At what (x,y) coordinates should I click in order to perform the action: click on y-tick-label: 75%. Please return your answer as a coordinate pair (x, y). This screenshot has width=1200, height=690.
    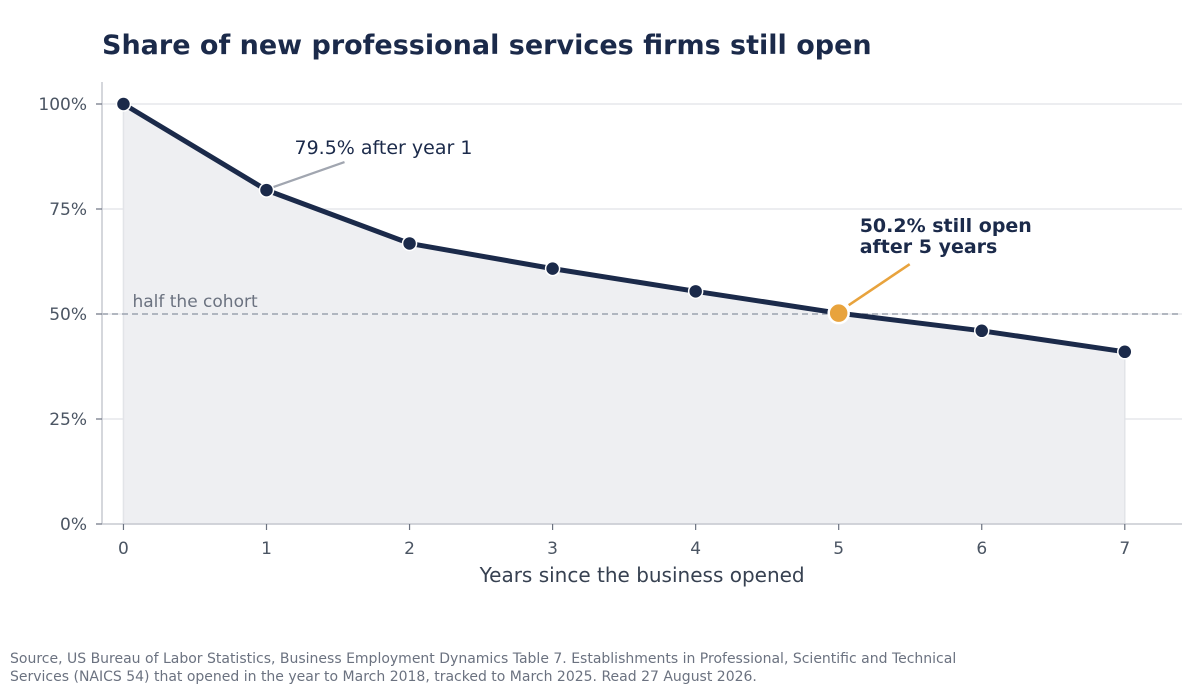
    Looking at the image, I should click on (68, 210).